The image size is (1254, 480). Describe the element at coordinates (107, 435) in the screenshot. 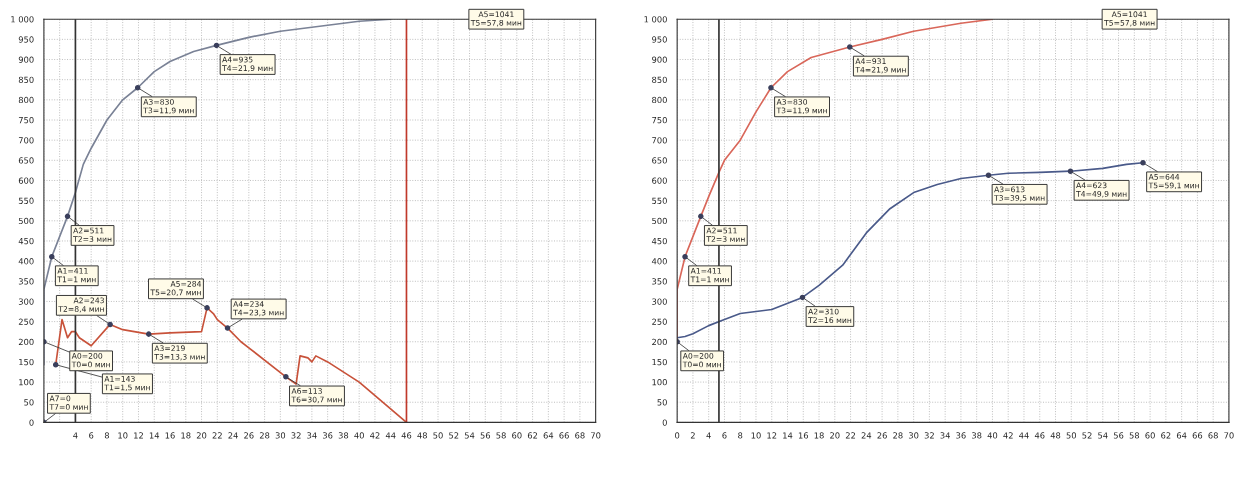

I see `x-tick-label: 8` at that location.